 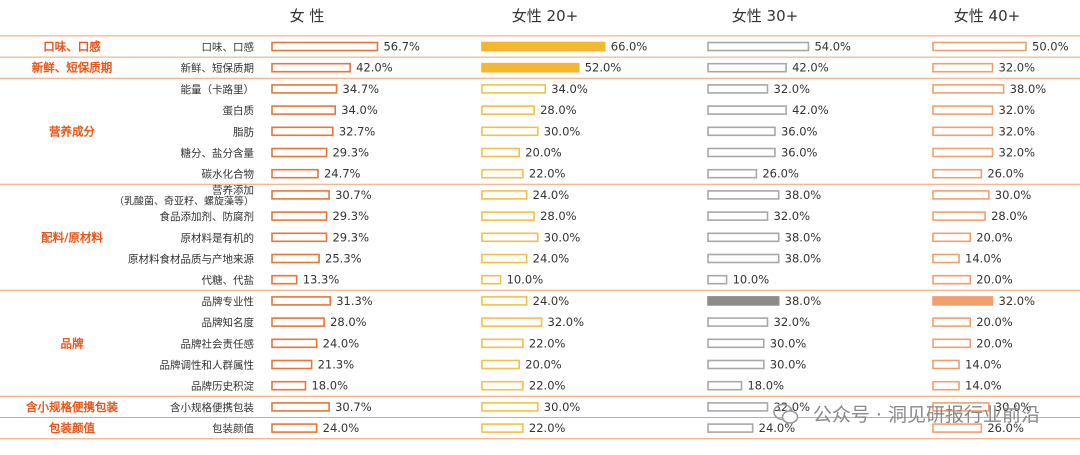 I want to click on value-label: 30.7%, so click(x=353, y=407).